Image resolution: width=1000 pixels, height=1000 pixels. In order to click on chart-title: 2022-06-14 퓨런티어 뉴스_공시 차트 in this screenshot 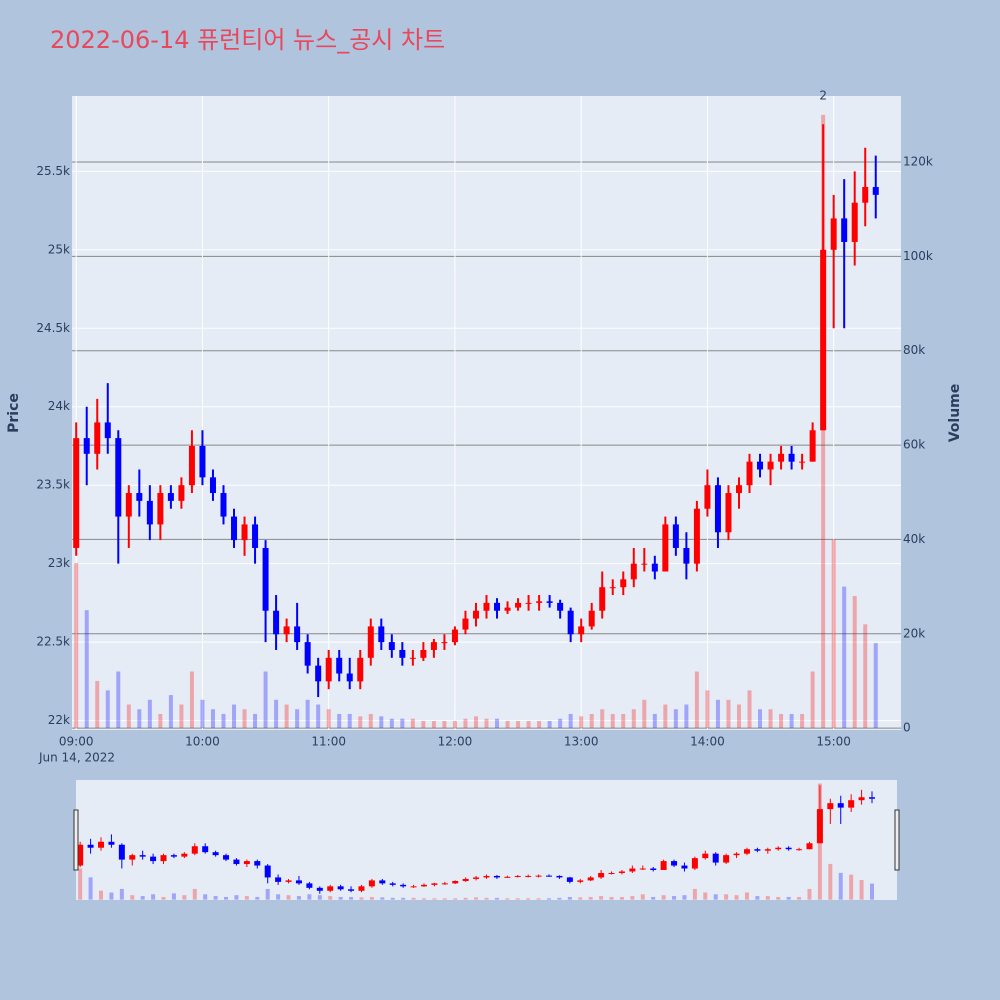, I will do `click(247, 40)`.